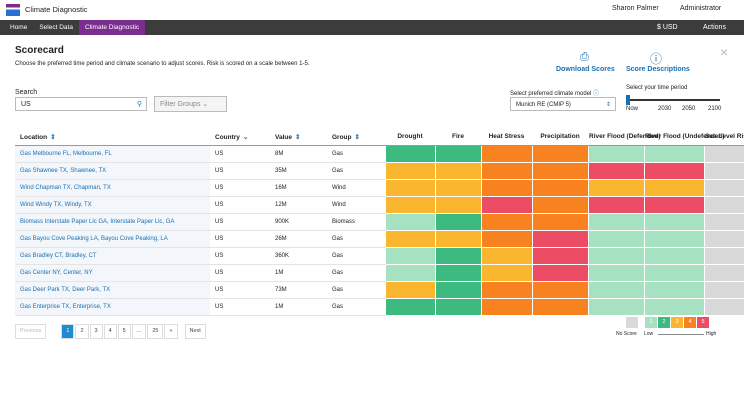  Describe the element at coordinates (112, 27) in the screenshot. I see `nav-tab: Climate Diagnostic` at that location.